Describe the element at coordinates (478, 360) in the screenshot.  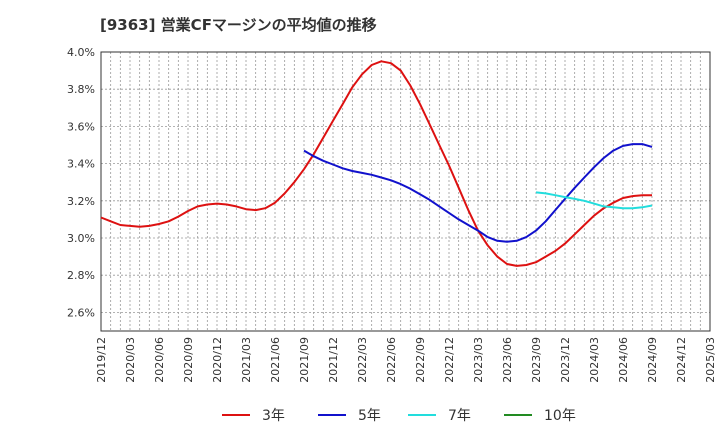
I see `x-tick-label: 2023/03` at that location.